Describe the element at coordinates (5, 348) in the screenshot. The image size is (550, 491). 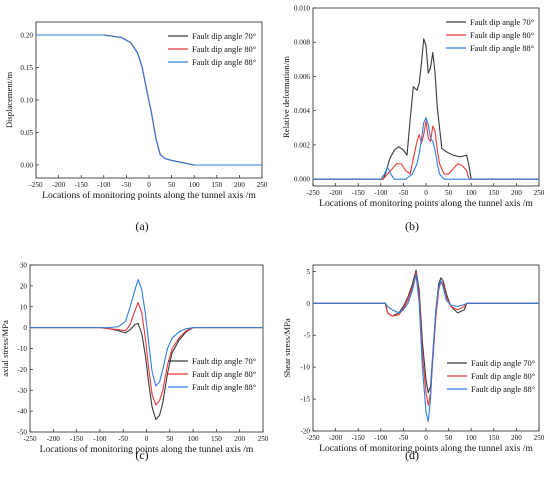
I see `y-axis-label: axial stress/MPa` at that location.